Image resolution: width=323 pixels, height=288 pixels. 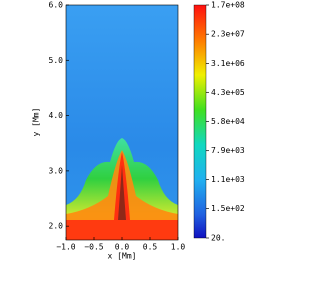 I want to click on x-tick-label: −0.5, so click(x=93, y=247).